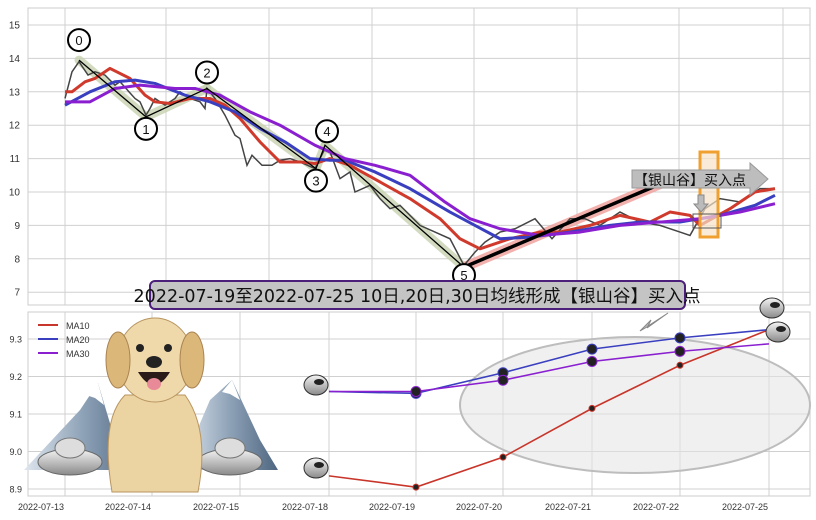 This screenshot has width=816, height=520. What do you see at coordinates (15, 377) in the screenshot?
I see `y-tick-label: 9.2` at bounding box center [15, 377].